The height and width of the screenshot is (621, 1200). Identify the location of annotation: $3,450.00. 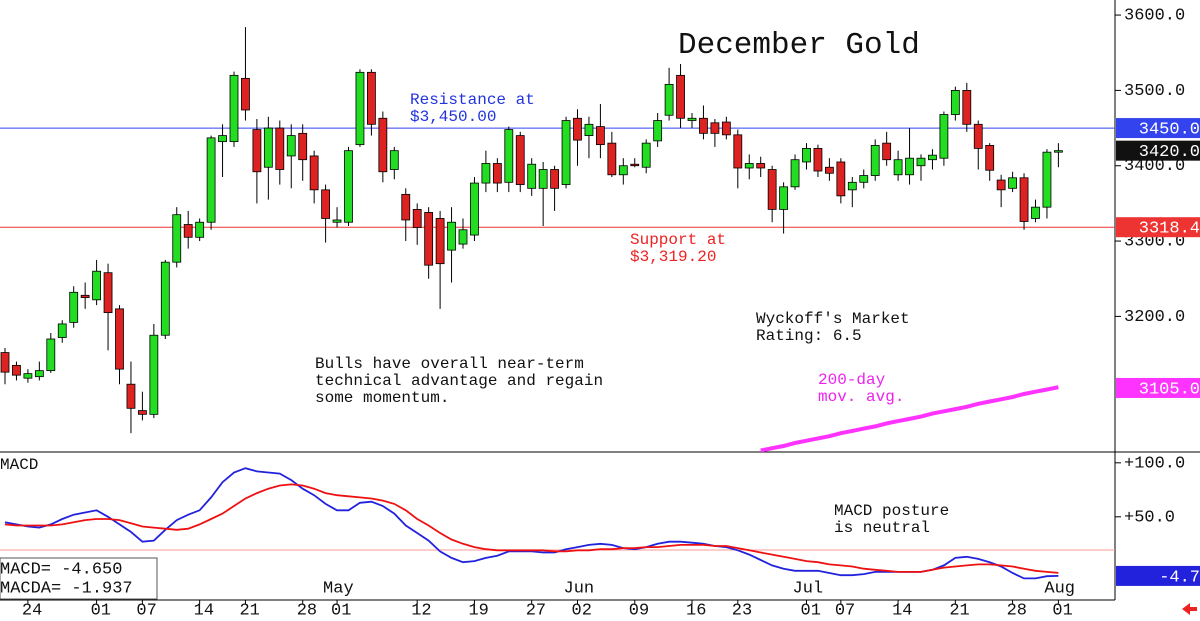
(453, 117).